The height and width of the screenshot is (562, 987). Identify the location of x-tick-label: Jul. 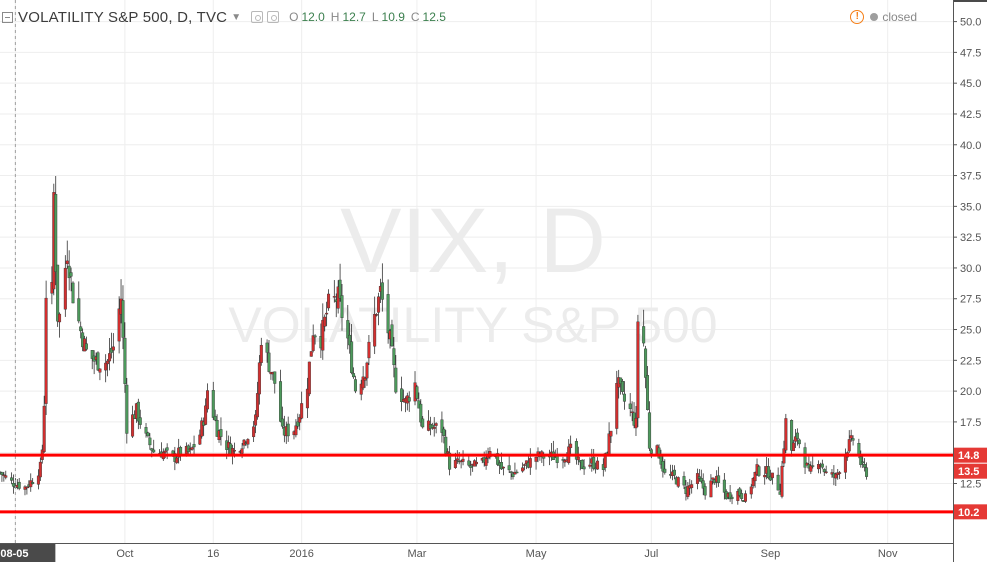
(651, 554).